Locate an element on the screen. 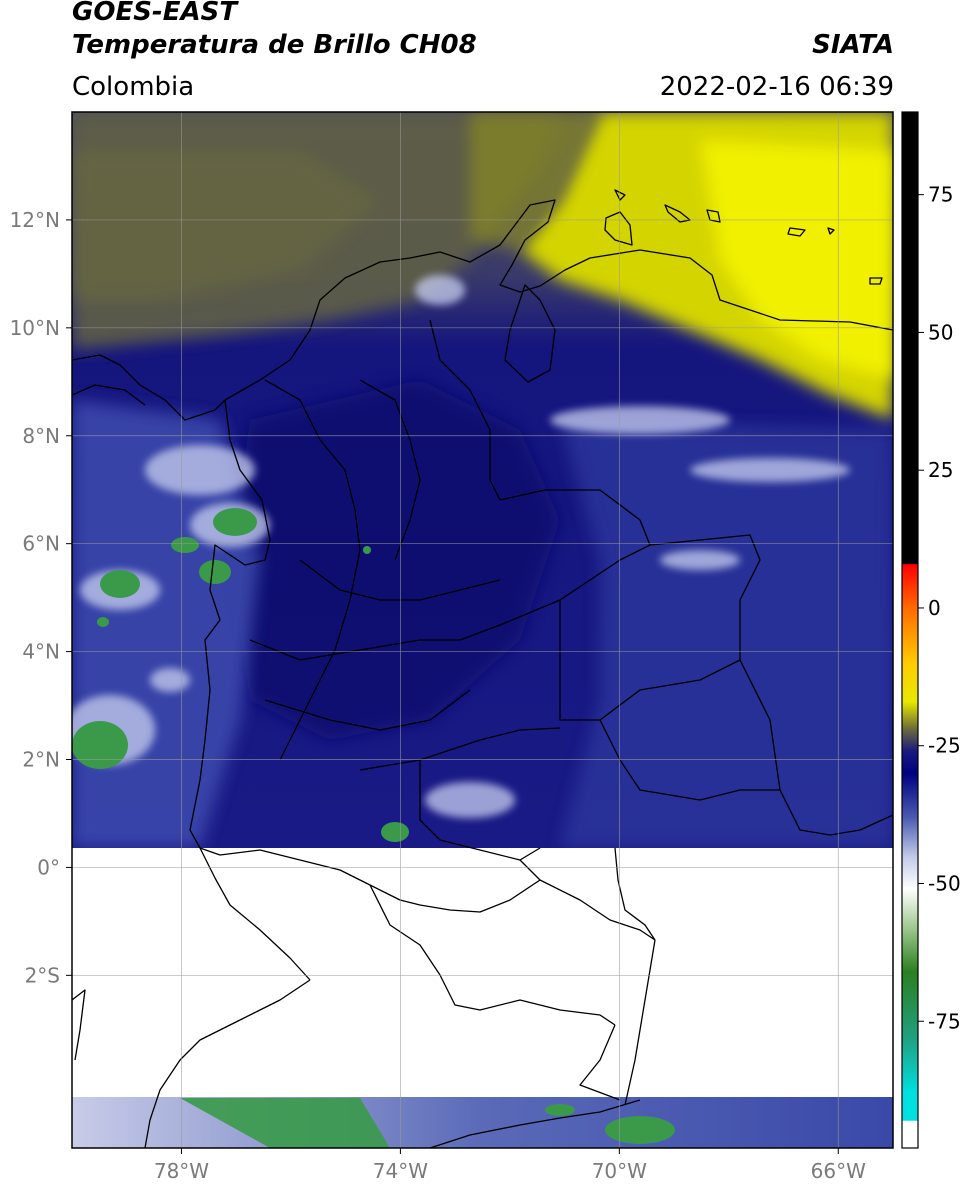 The width and height of the screenshot is (966, 1190). colorbar-ticks: 75 50 25 0 -25 -50 -75 is located at coordinates (939, 608).